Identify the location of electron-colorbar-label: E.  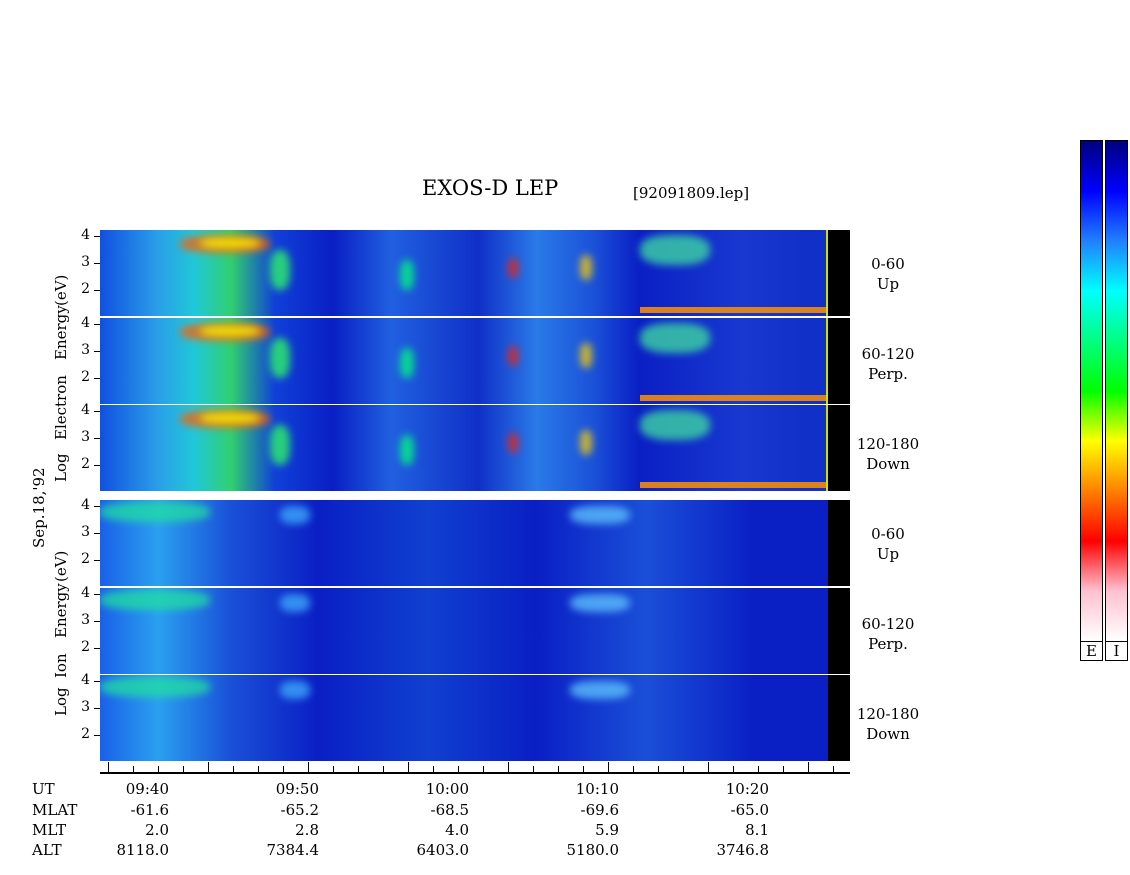
(1091, 651).